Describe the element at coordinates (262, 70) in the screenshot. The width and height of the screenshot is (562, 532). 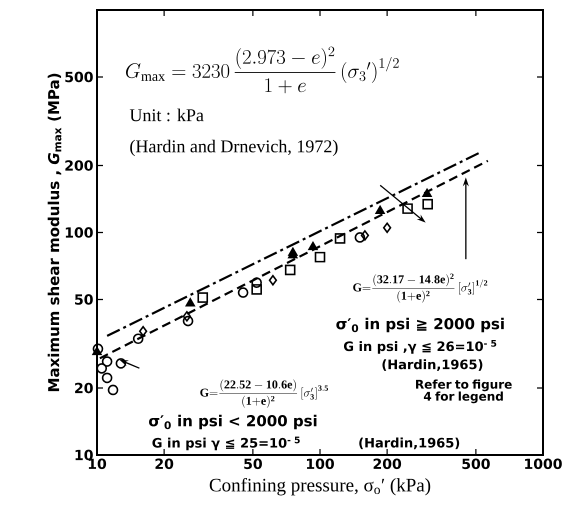
I see `annotation: $G_{\mathrm{max}} = 3230\,\dfrac{(2.973-e)^{2}}{1+e}\left(\sigma_{3}{}'\right)^{1/2}$` at that location.